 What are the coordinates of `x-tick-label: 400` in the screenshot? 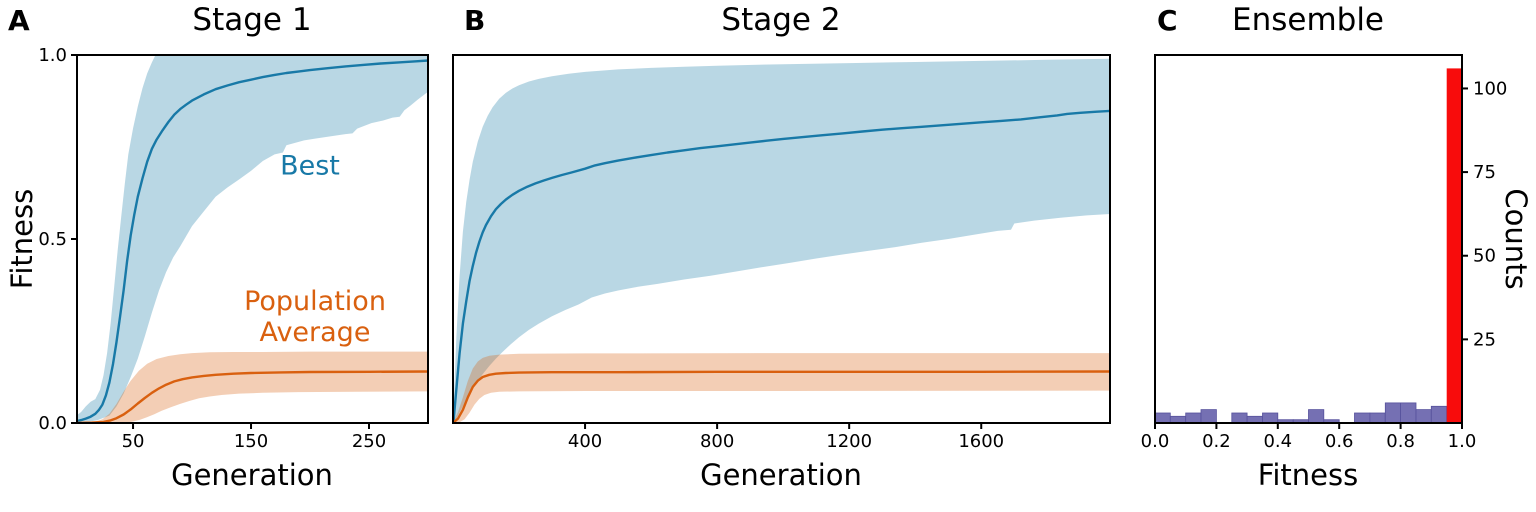 It's located at (585, 441).